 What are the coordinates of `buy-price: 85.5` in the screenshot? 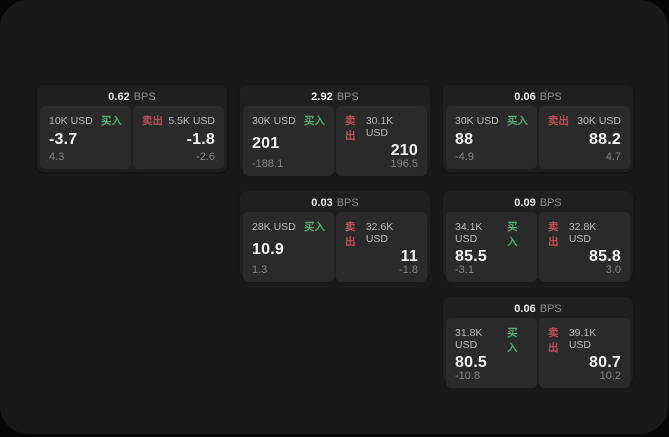 It's located at (471, 256).